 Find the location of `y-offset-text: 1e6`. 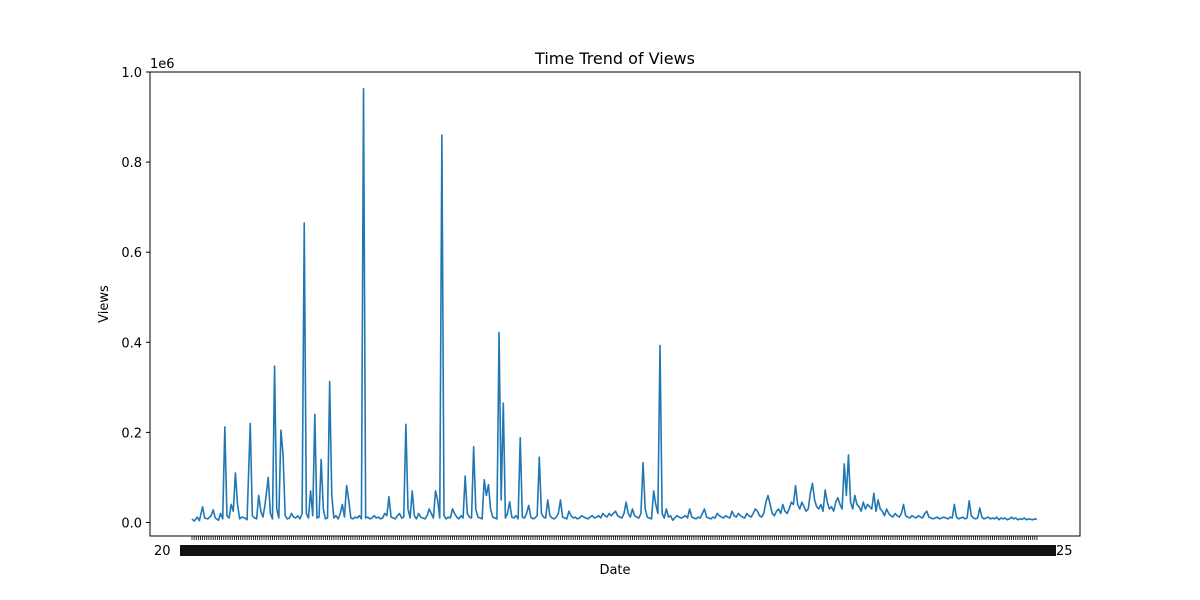

y-offset-text: 1e6 is located at coordinates (162, 64).